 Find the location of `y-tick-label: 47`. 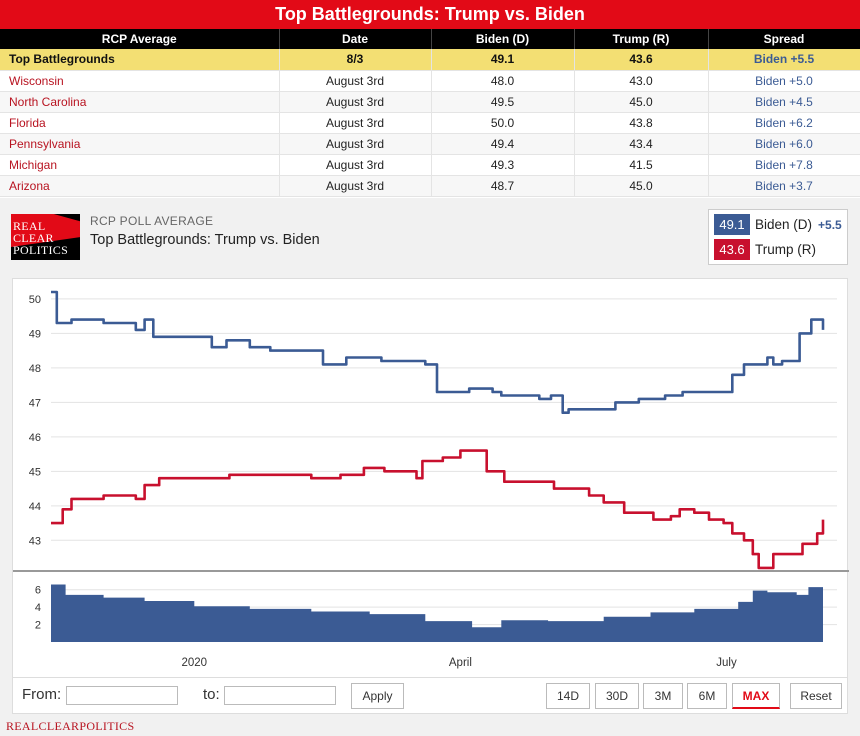

y-tick-label: 47 is located at coordinates (35, 403).